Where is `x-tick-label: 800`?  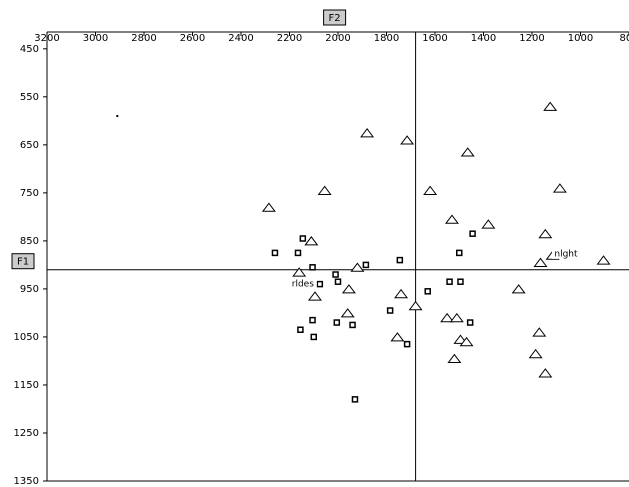 x-tick-label: 800 is located at coordinates (624, 38).